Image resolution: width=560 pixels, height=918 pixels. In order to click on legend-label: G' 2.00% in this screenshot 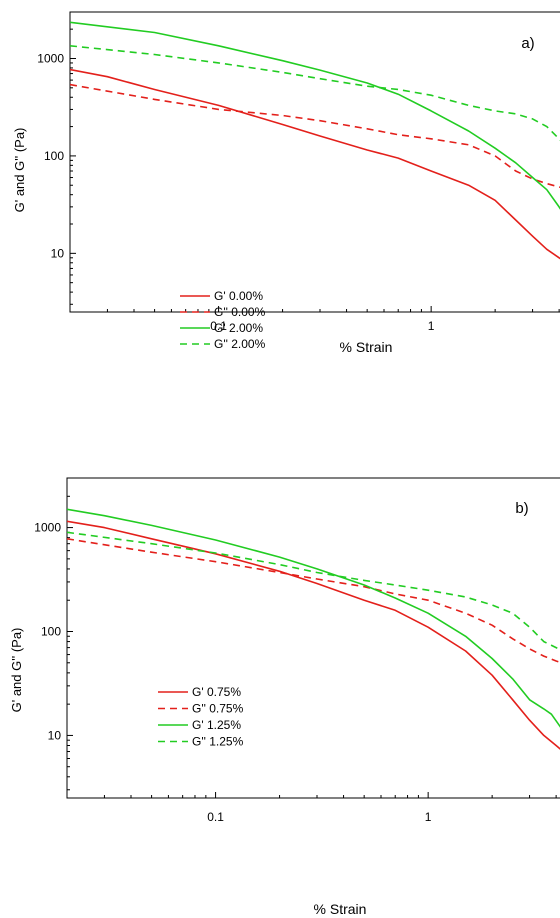, I will do `click(238, 328)`.